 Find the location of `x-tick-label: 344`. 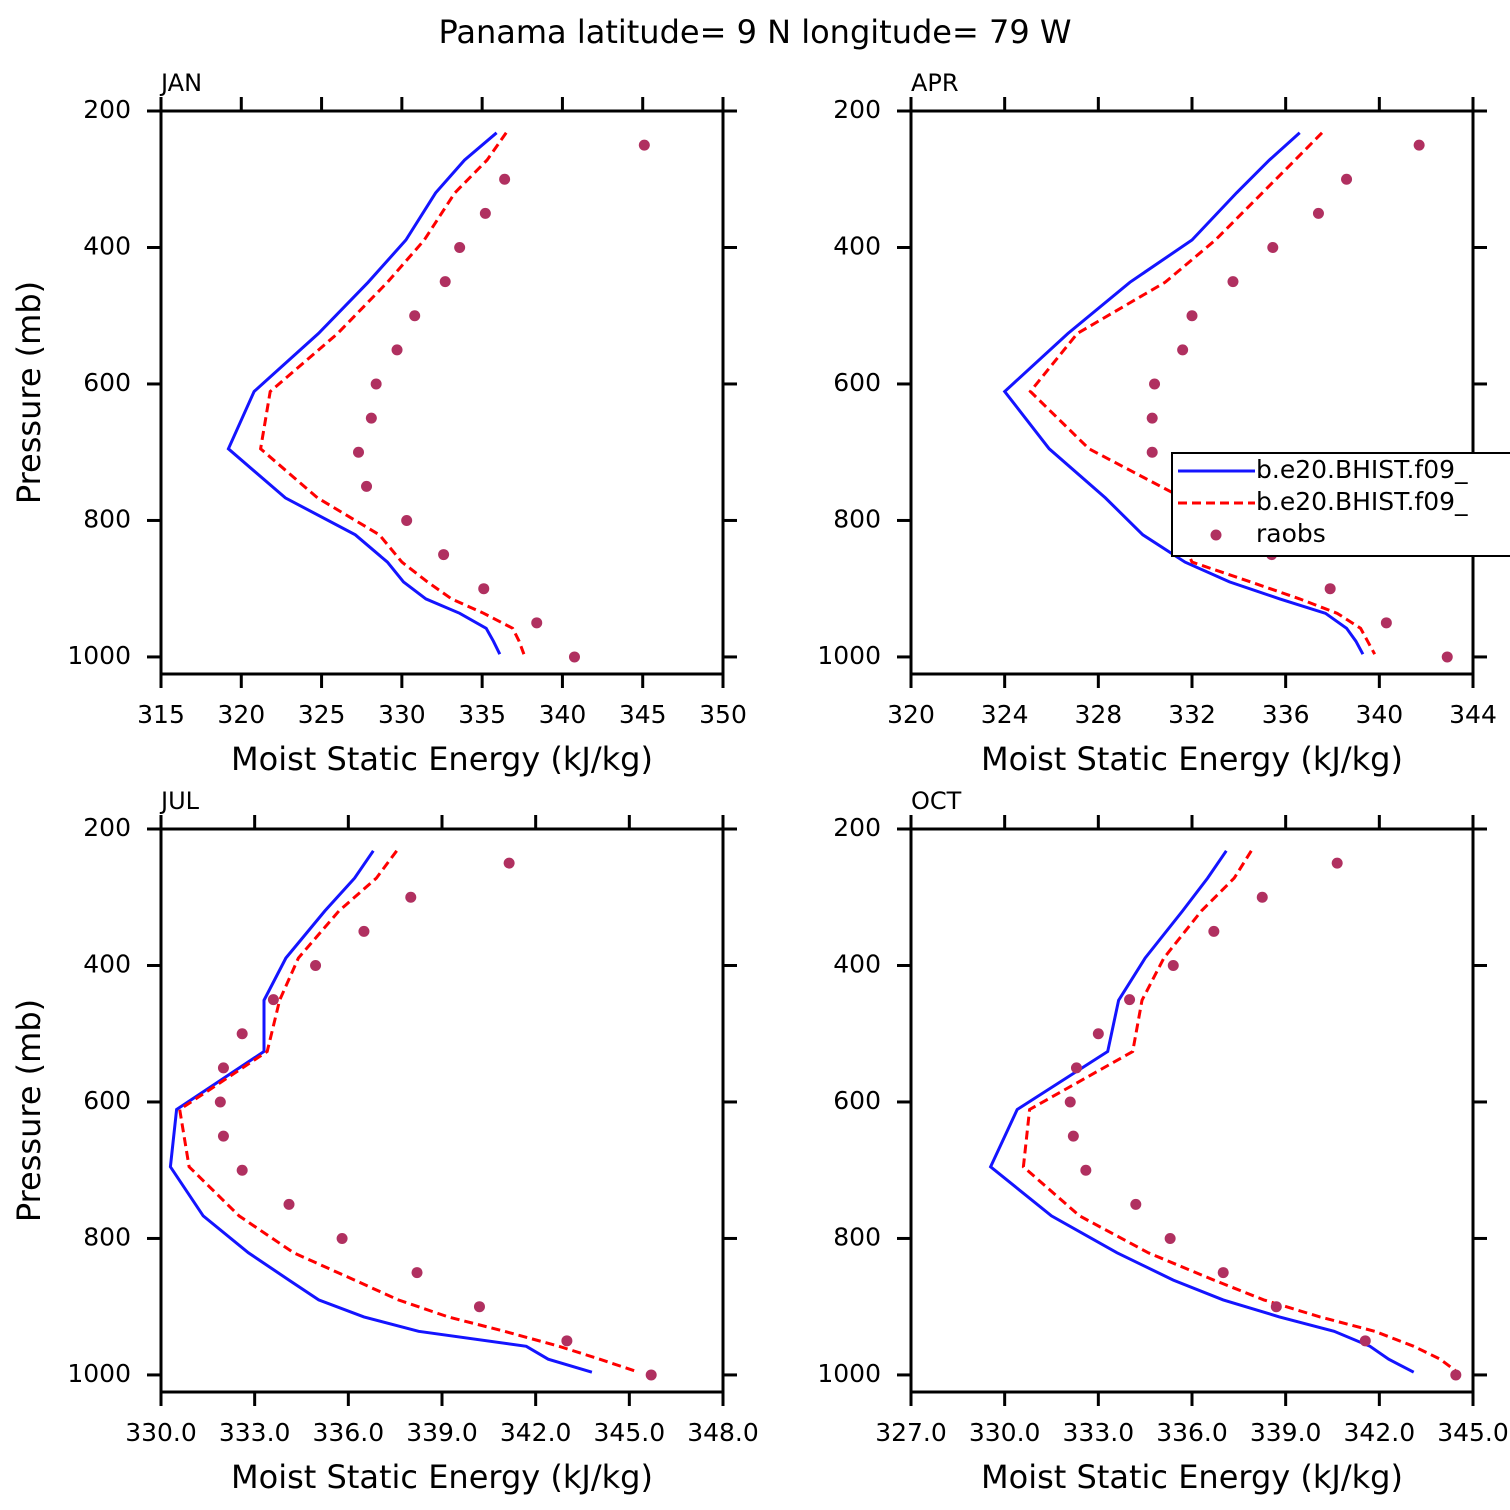

x-tick-label: 344 is located at coordinates (1473, 714).